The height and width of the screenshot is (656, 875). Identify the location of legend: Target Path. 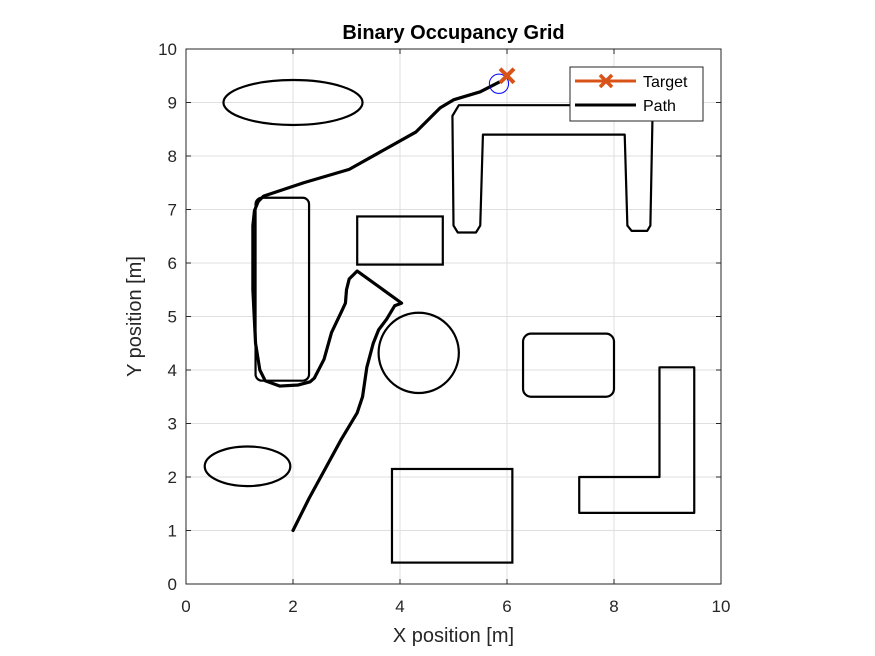
(636, 94).